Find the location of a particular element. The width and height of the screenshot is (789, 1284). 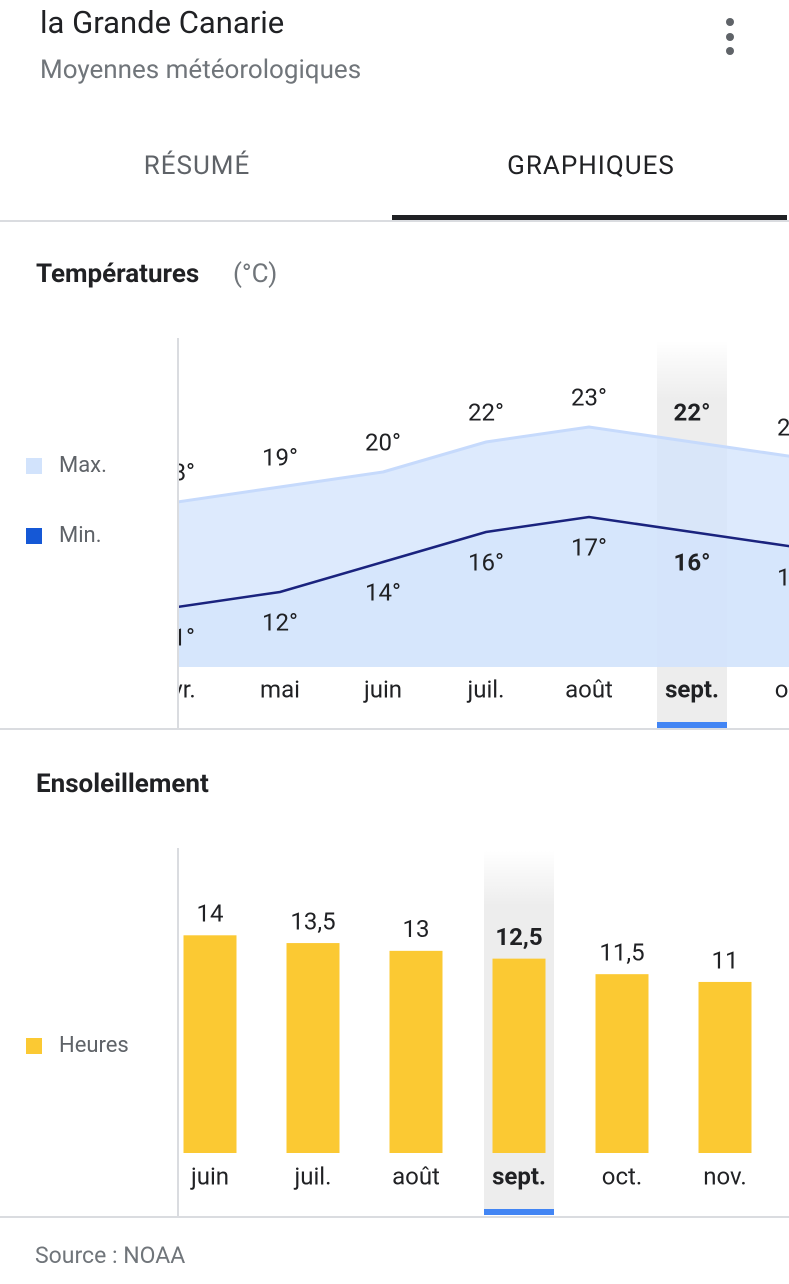

data-label: 14 is located at coordinates (210, 914).